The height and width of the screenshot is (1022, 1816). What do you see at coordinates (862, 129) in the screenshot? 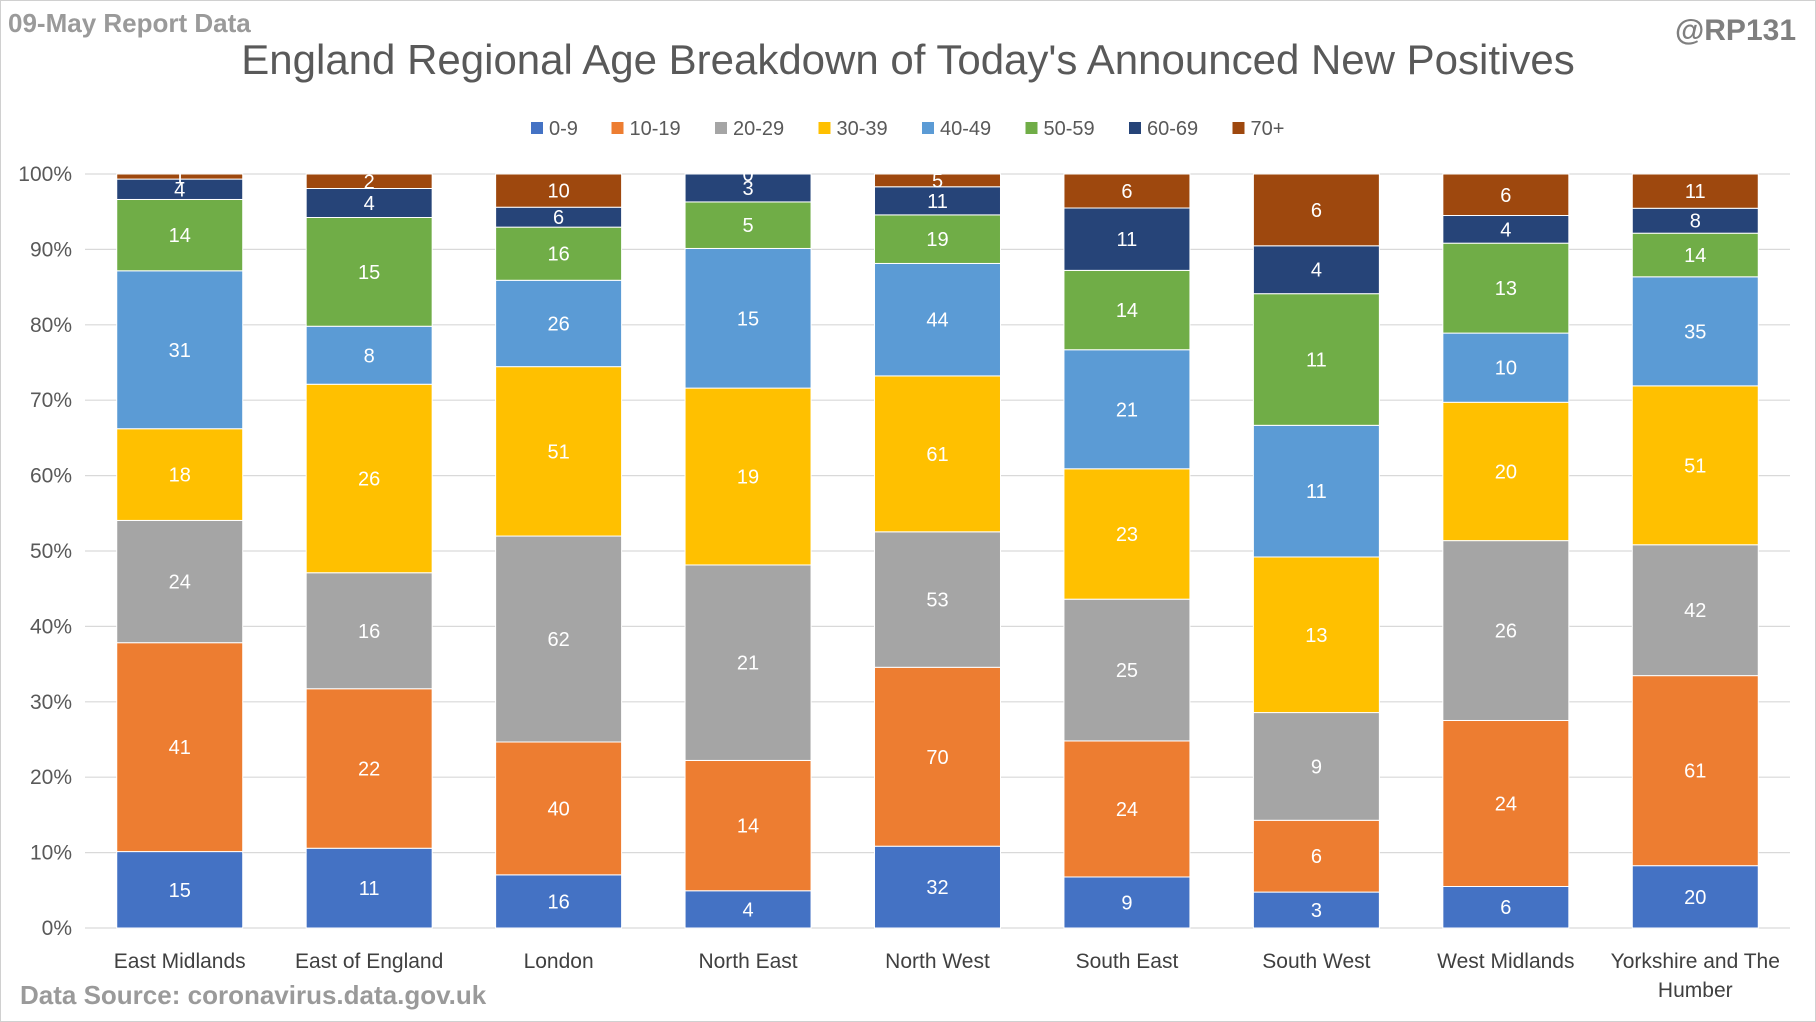
I see `legend-label: 30-39` at bounding box center [862, 129].